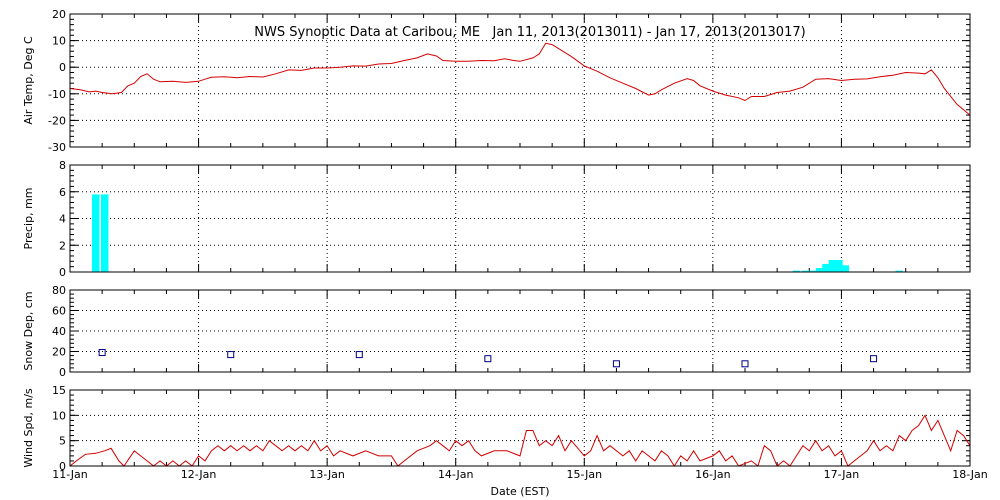 This screenshot has width=1000, height=500. What do you see at coordinates (62, 466) in the screenshot?
I see `wind-speed-ytick-label: 0` at bounding box center [62, 466].